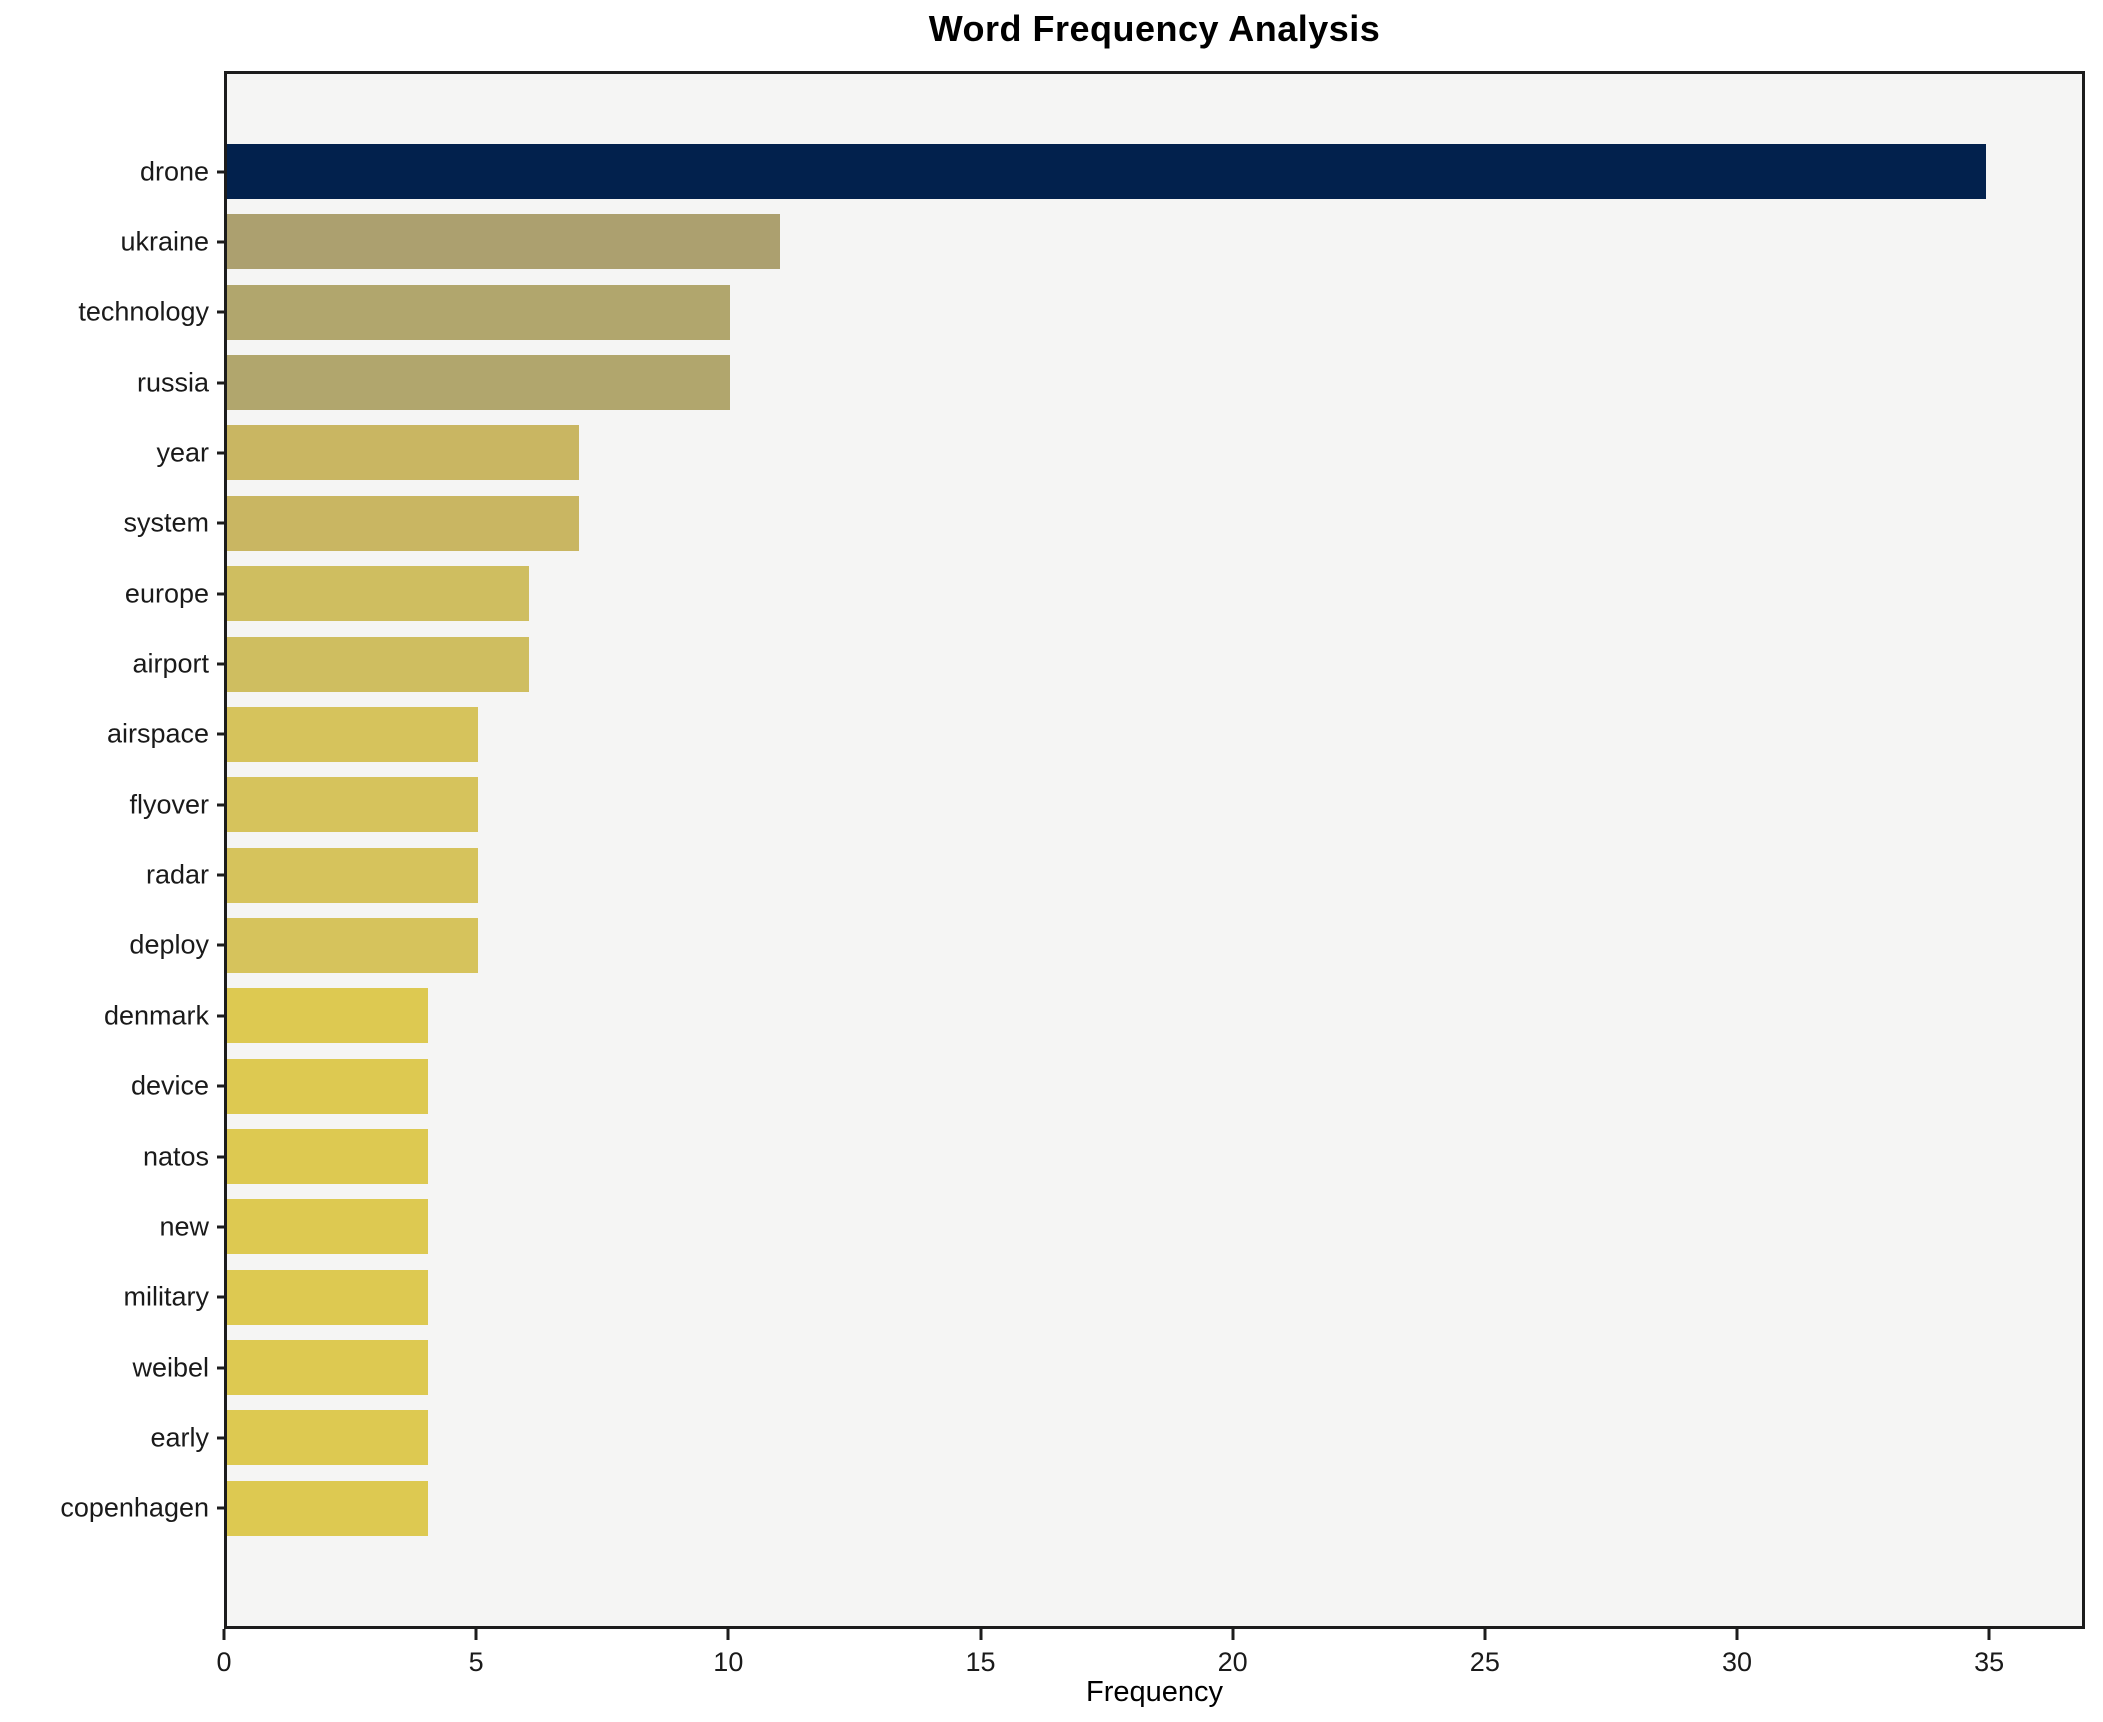 The image size is (2103, 1722). What do you see at coordinates (378, 594) in the screenshot?
I see `bar-europe` at bounding box center [378, 594].